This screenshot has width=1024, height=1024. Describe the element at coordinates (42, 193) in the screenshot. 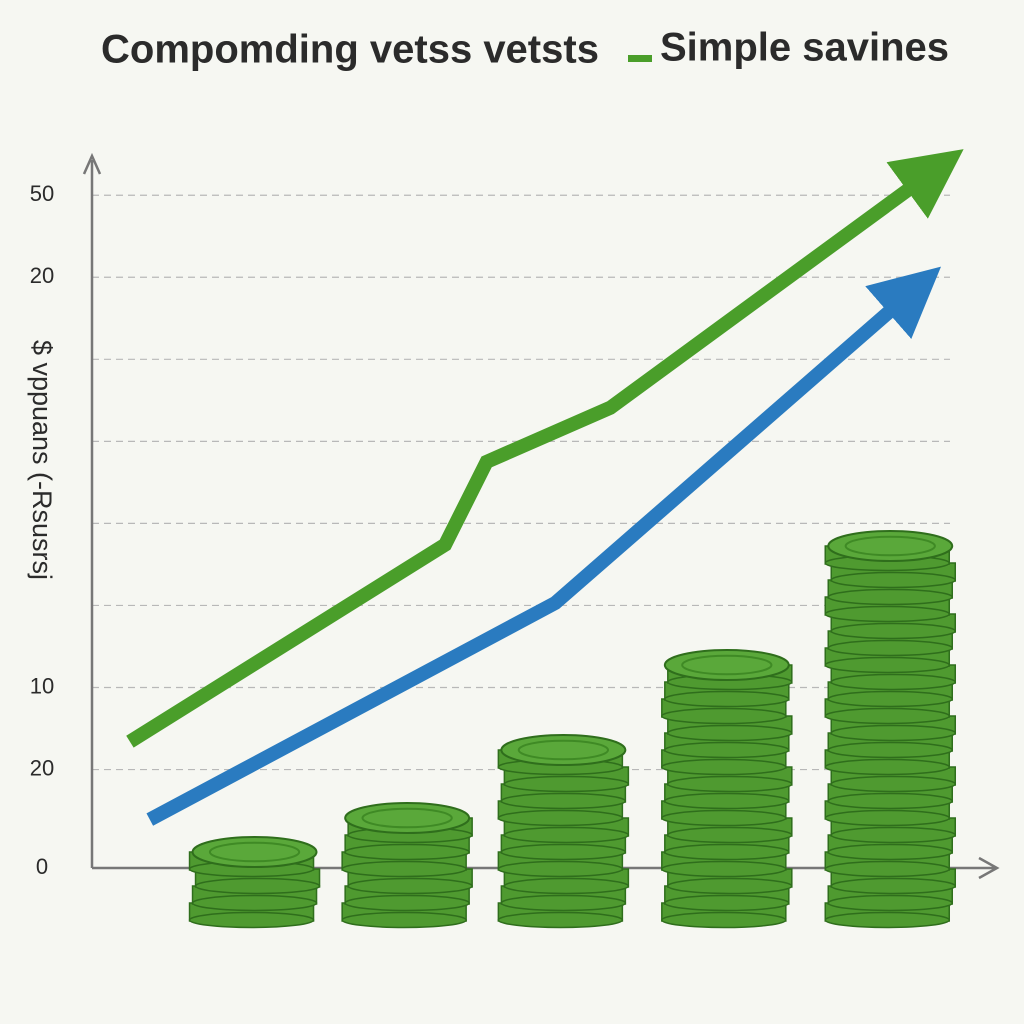

I see `y-tick-label: 50` at that location.